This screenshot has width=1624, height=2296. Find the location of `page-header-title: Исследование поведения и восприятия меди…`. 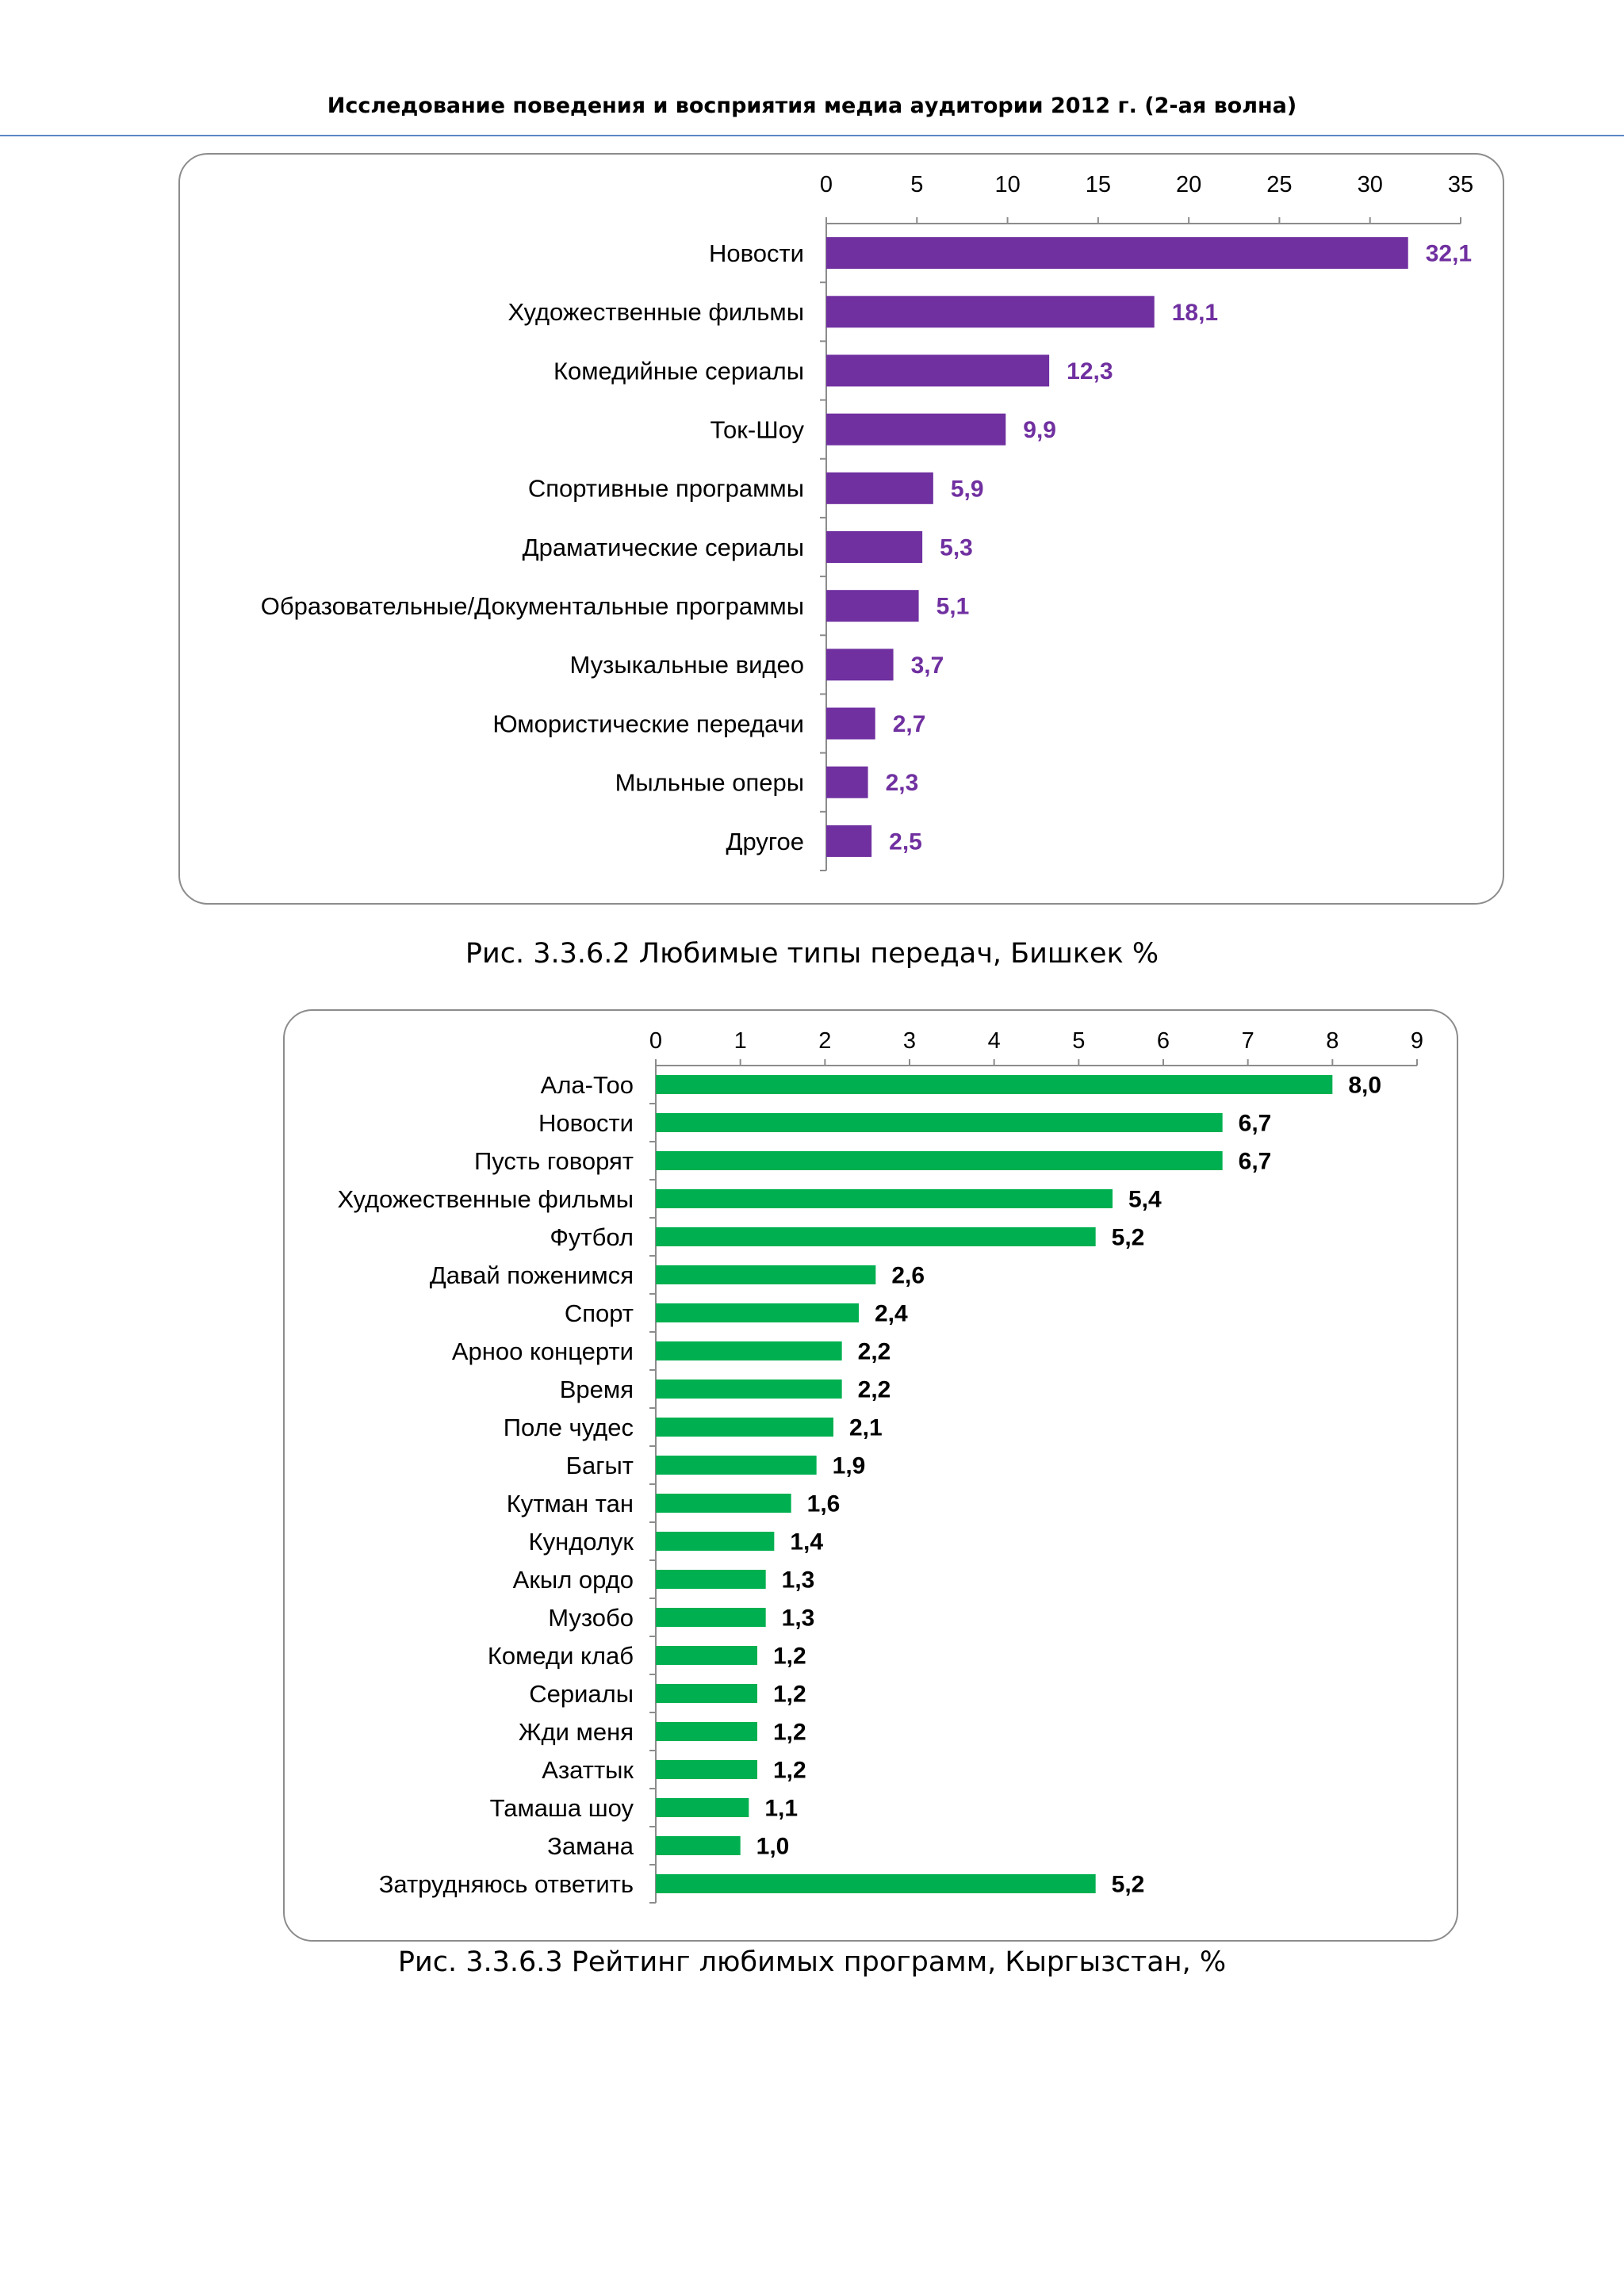

page-header-title: Исследование поведения и восприятия меди… is located at coordinates (812, 106).